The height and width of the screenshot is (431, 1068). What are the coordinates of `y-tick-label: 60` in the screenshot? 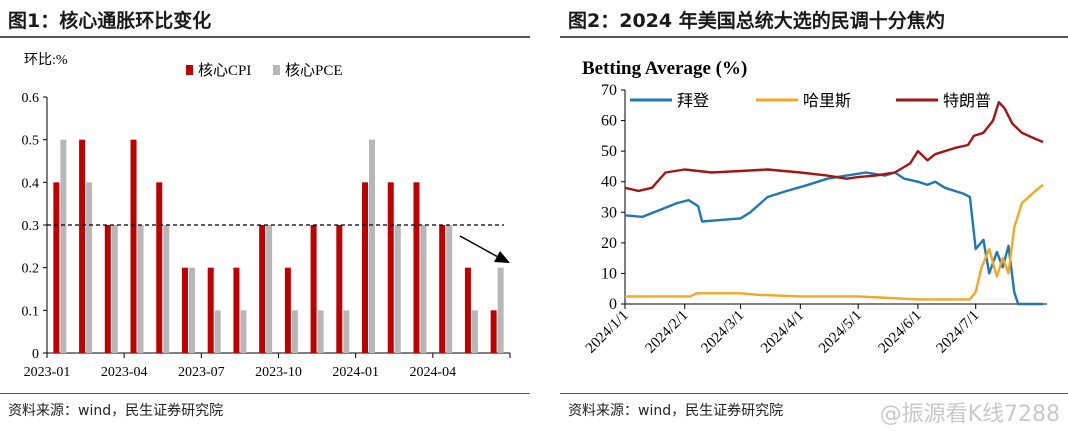 It's located at (609, 121).